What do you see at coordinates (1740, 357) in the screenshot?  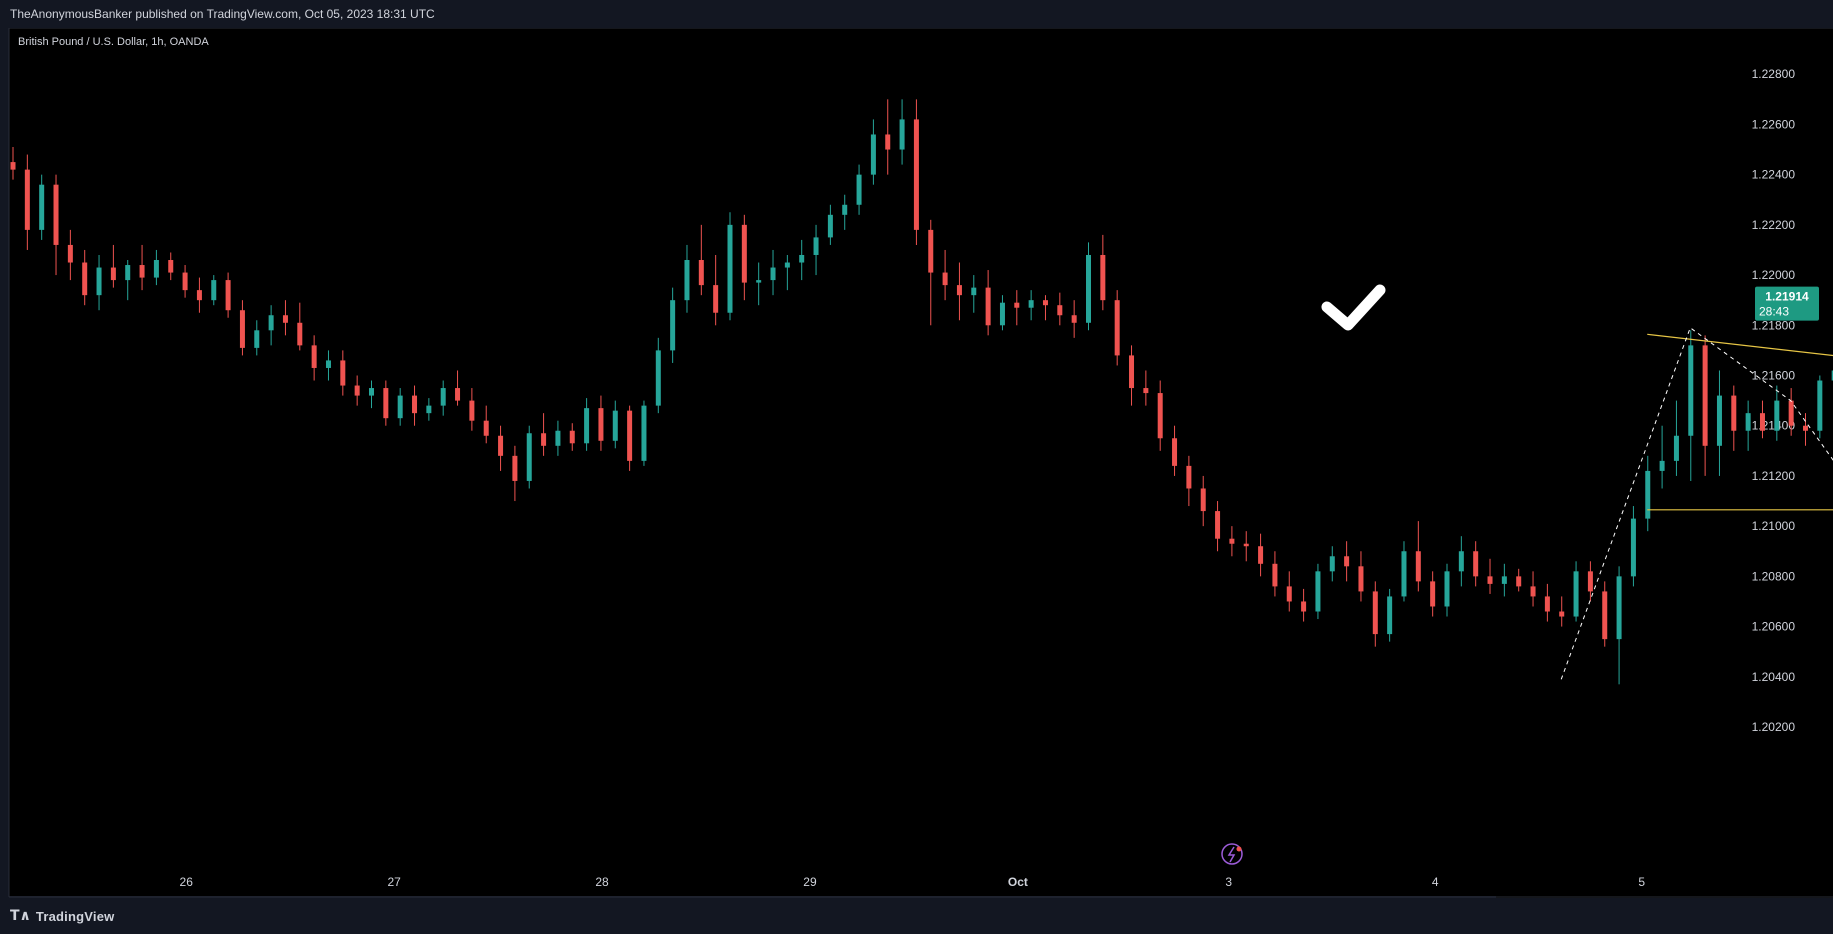 I see `upper-trendline` at bounding box center [1740, 357].